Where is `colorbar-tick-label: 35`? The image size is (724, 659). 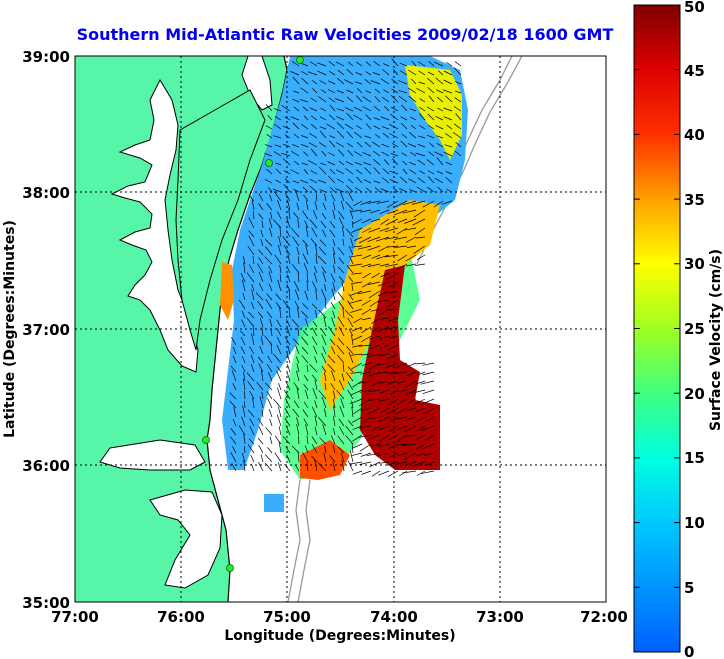 colorbar-tick-label: 35 is located at coordinates (694, 200).